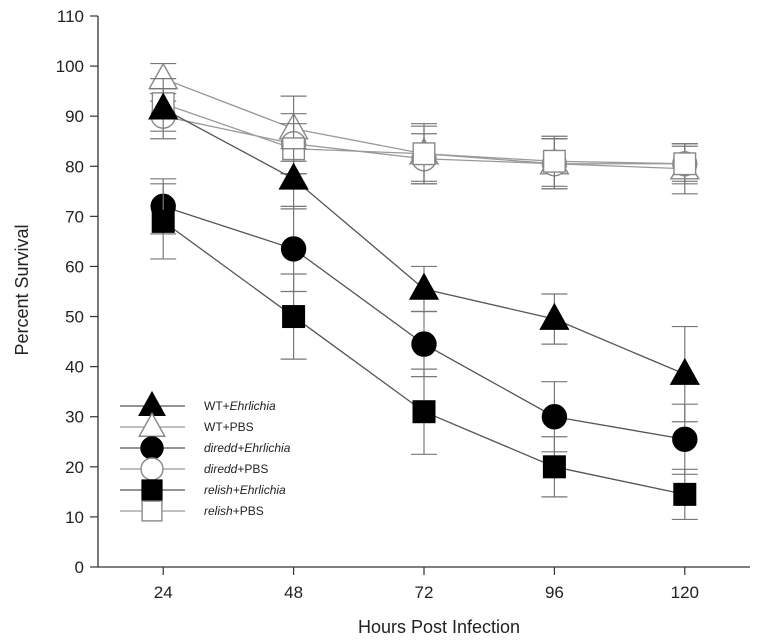 The image size is (765, 640). I want to click on y-axis-label: Percent Survival, so click(22, 289).